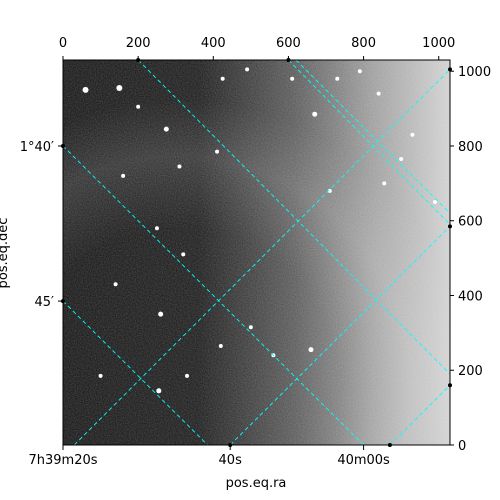  Describe the element at coordinates (462, 446) in the screenshot. I see `right-tick-label-0: 0` at that location.